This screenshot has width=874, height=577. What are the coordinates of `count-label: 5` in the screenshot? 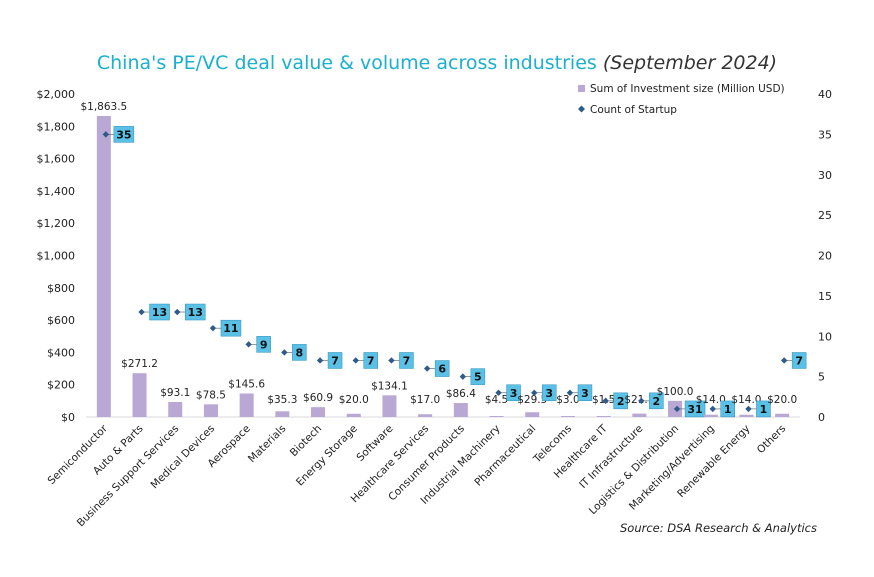 It's located at (478, 377).